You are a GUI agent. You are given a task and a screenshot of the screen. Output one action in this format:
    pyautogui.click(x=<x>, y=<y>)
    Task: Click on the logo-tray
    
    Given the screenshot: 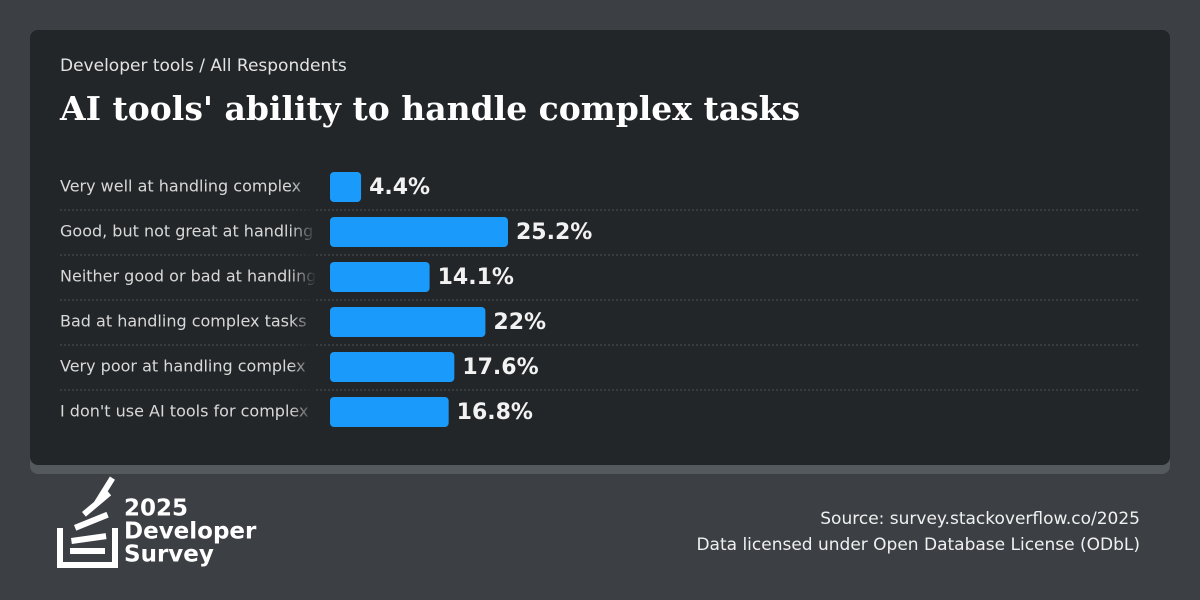 What is the action you would take?
    pyautogui.click(x=87, y=548)
    